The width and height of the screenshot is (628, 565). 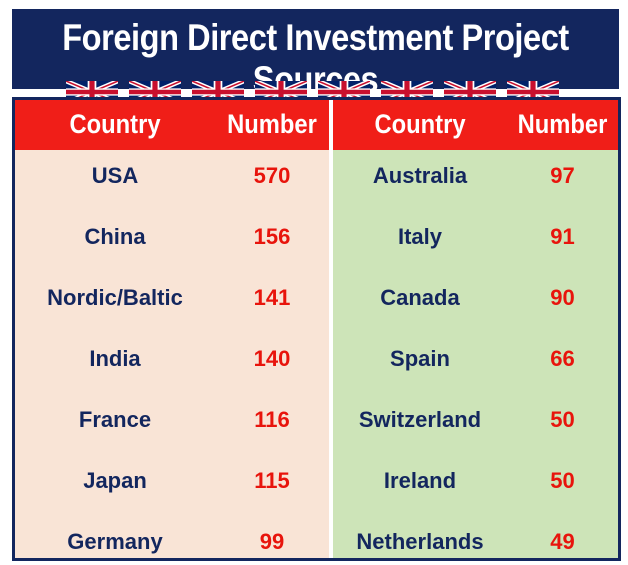 What do you see at coordinates (172, 360) in the screenshot?
I see `table-row: India 140` at bounding box center [172, 360].